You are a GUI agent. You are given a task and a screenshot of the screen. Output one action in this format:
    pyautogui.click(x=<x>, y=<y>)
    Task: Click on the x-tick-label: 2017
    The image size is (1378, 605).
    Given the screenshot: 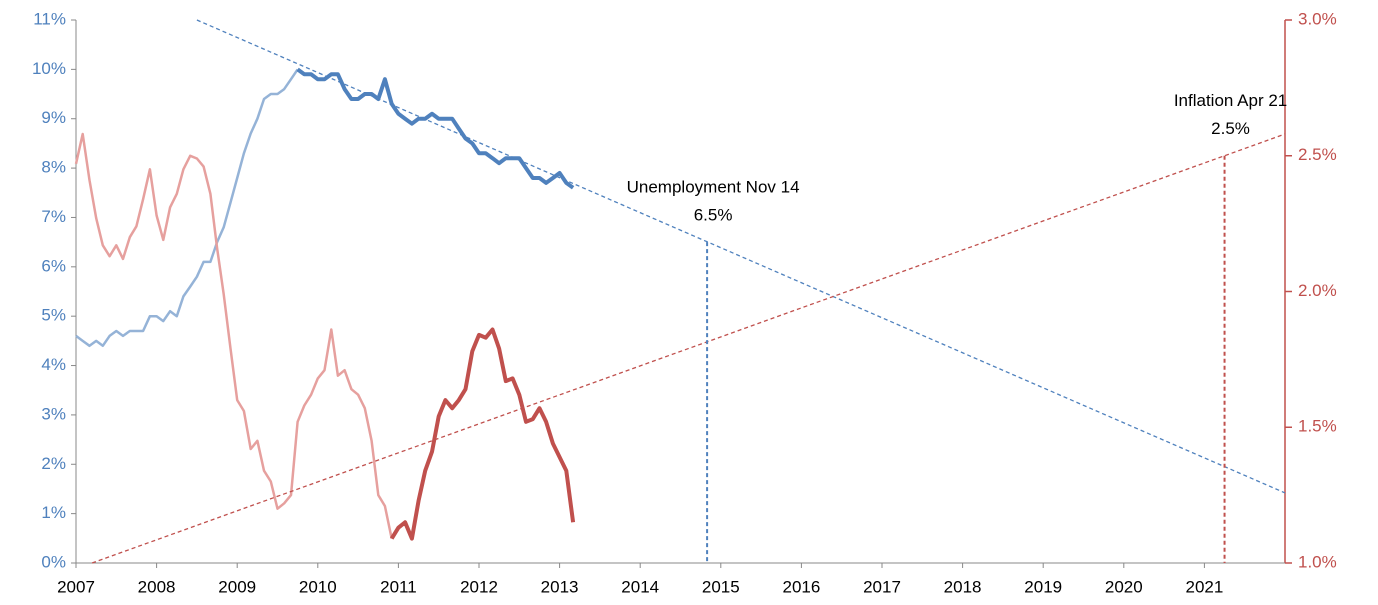 What is the action you would take?
    pyautogui.click(x=882, y=586)
    